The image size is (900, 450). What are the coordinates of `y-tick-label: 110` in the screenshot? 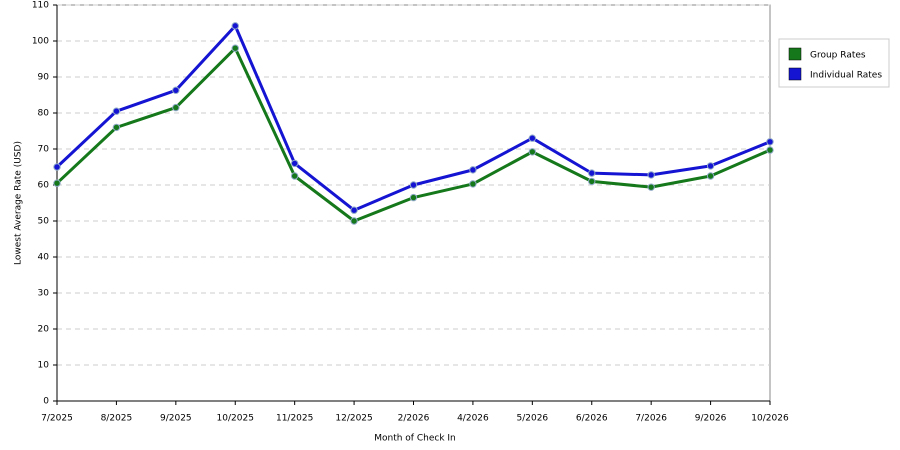 It's located at (40, 6).